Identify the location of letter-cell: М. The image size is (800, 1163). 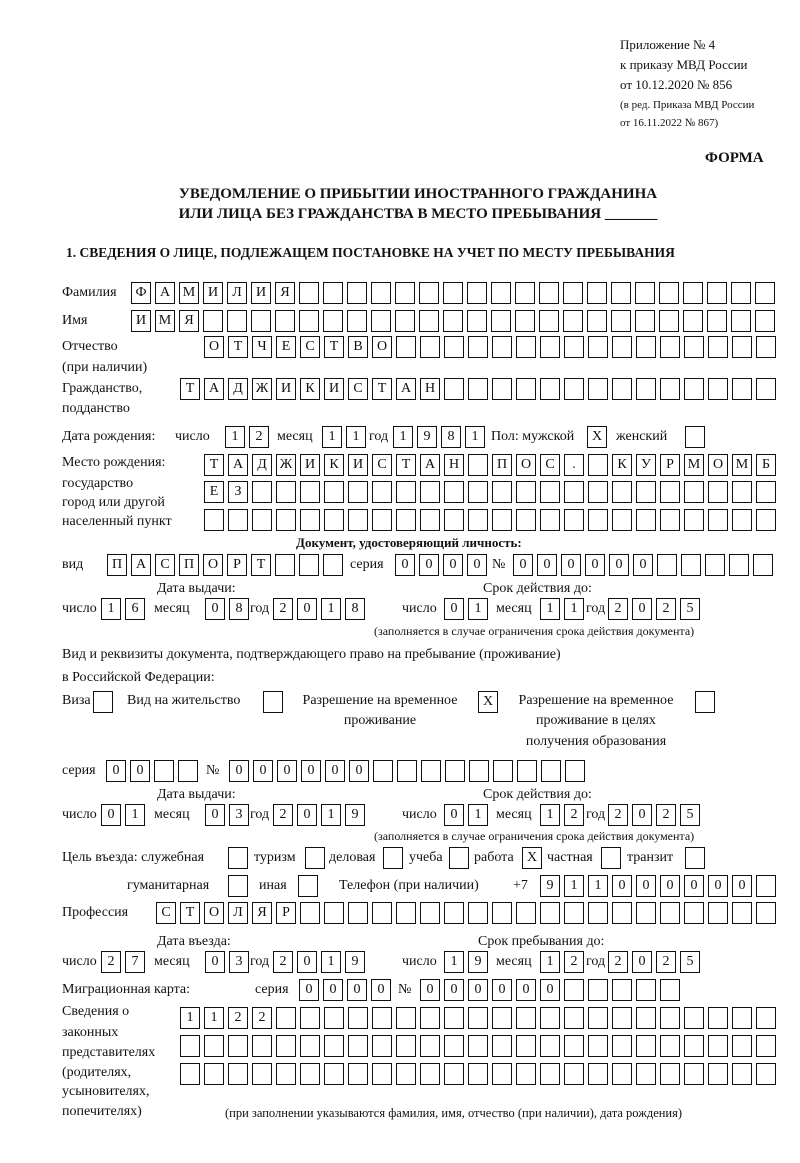
(165, 321).